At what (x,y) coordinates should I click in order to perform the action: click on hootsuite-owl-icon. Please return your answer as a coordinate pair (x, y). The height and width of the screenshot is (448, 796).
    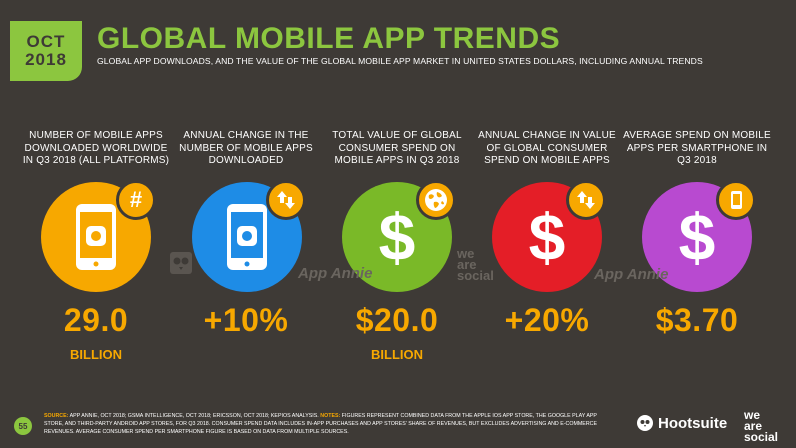
    Looking at the image, I should click on (645, 423).